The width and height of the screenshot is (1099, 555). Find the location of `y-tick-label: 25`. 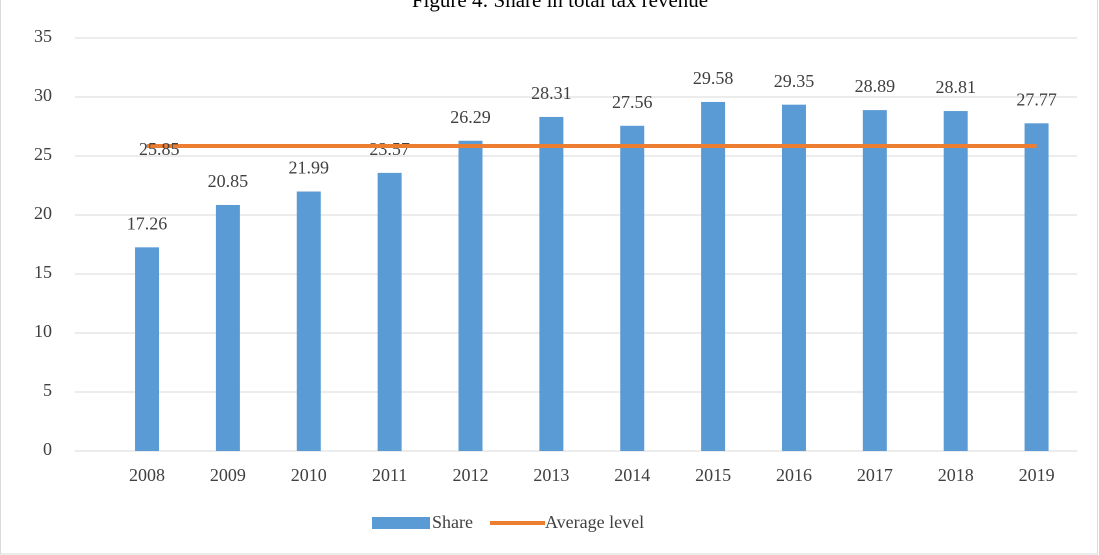

y-tick-label: 25 is located at coordinates (43, 154).